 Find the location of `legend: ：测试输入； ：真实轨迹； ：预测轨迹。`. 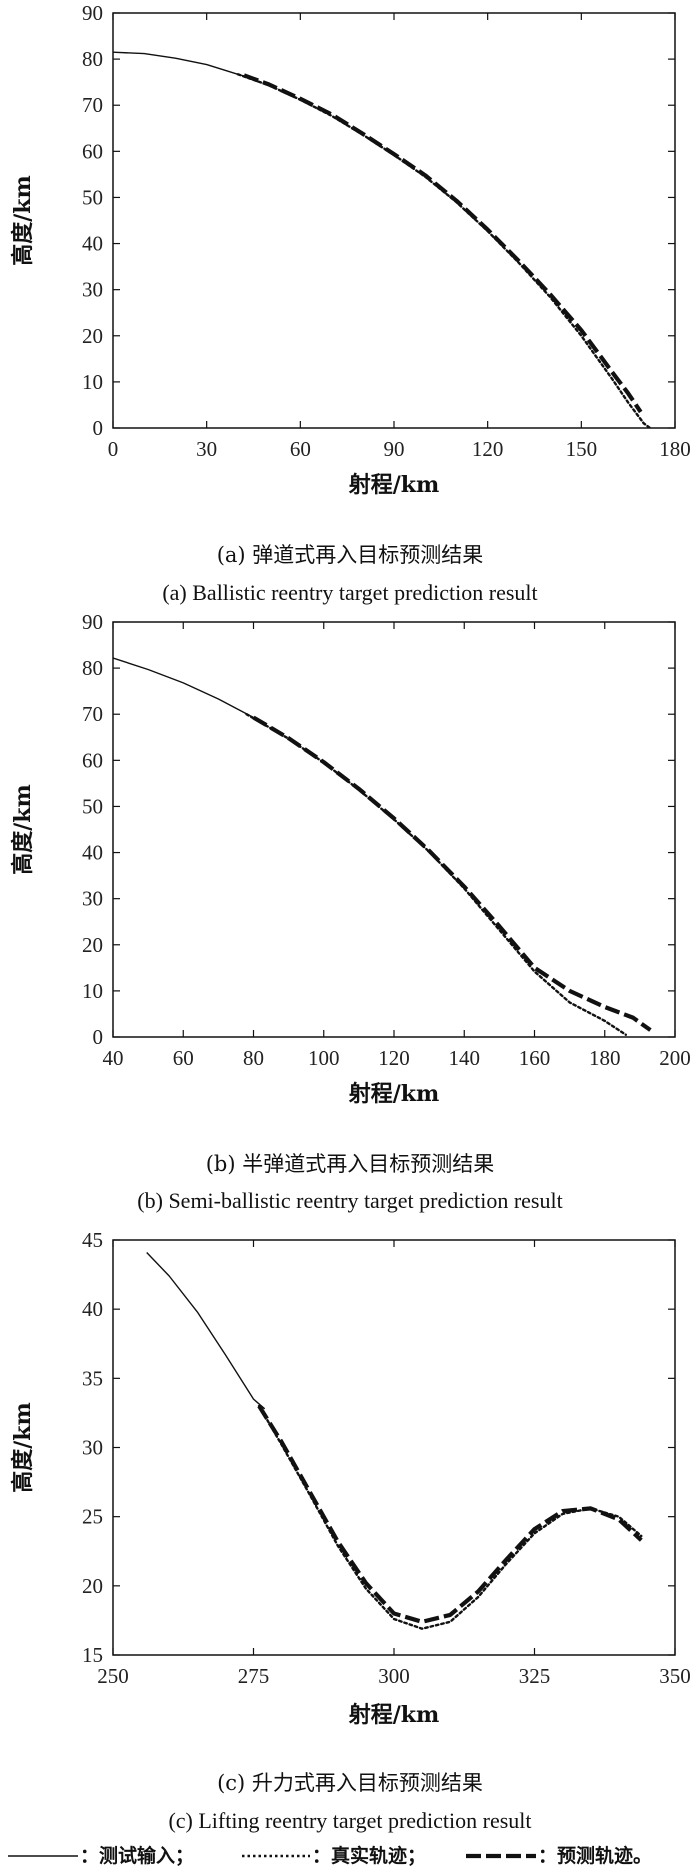

legend: ：测试输入； ：真实轨迹； ：预测轨迹。 is located at coordinates (330, 1855).